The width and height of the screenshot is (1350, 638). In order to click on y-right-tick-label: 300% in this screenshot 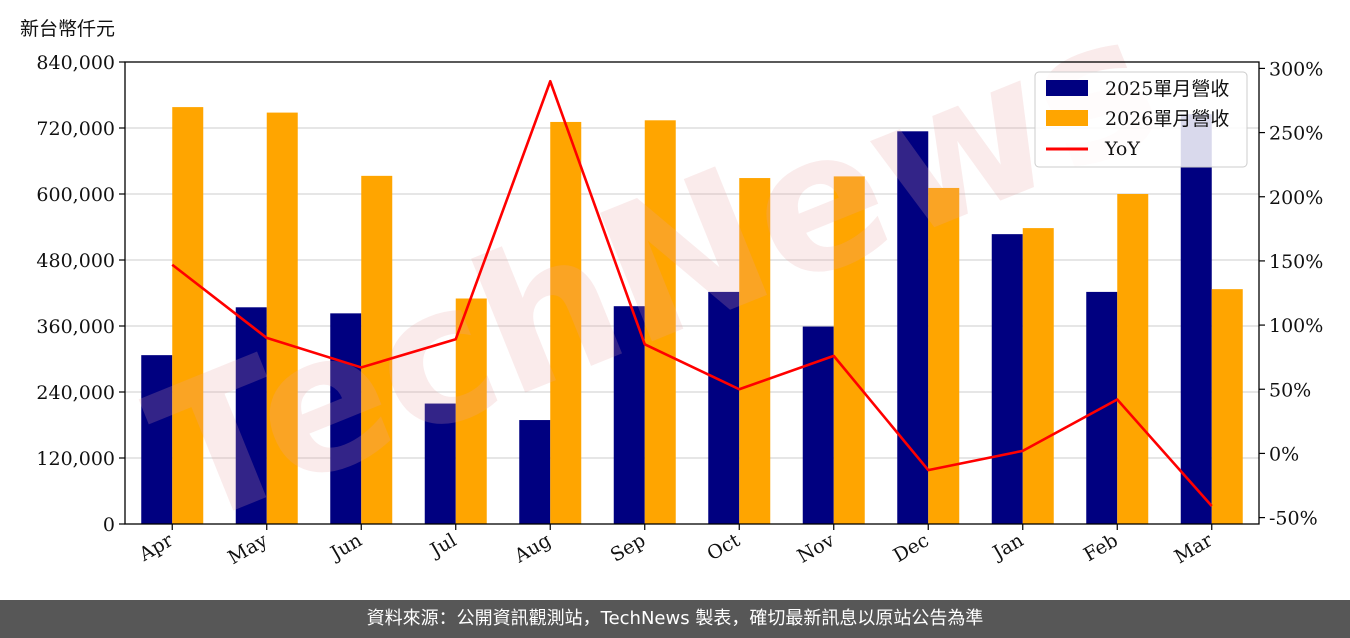, I will do `click(1296, 69)`.